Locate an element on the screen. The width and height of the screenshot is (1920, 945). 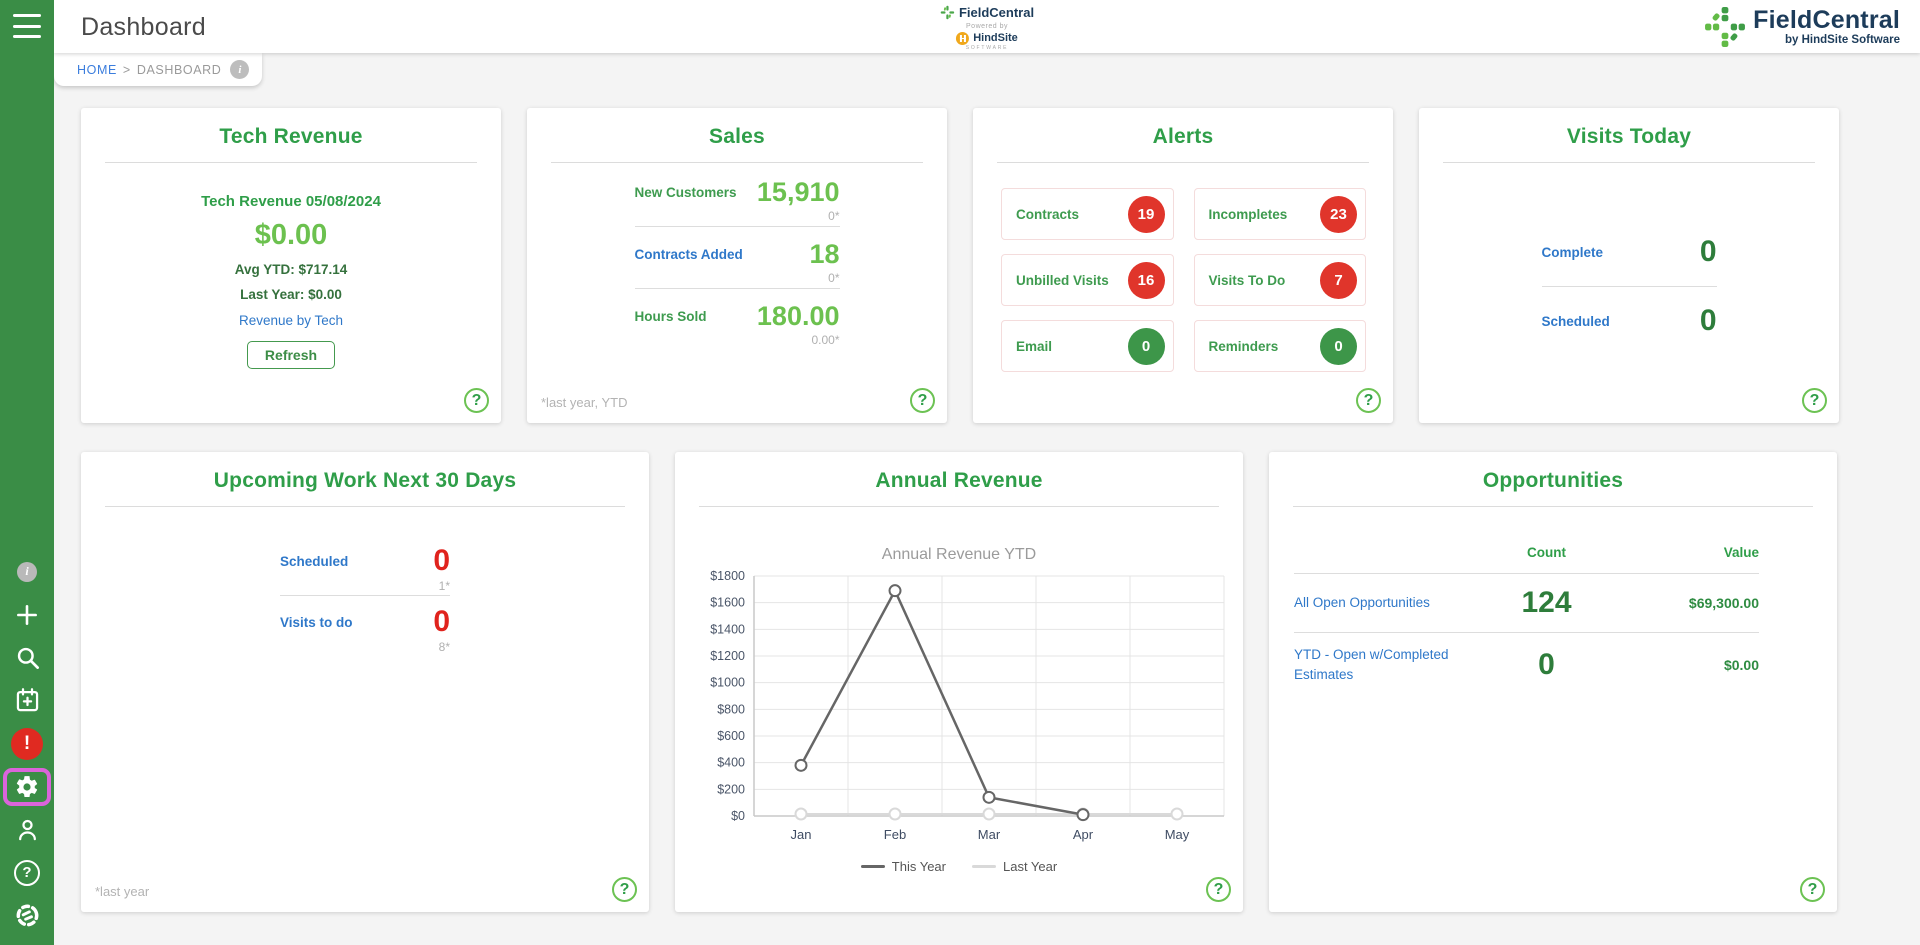
search-icon is located at coordinates (28, 658).